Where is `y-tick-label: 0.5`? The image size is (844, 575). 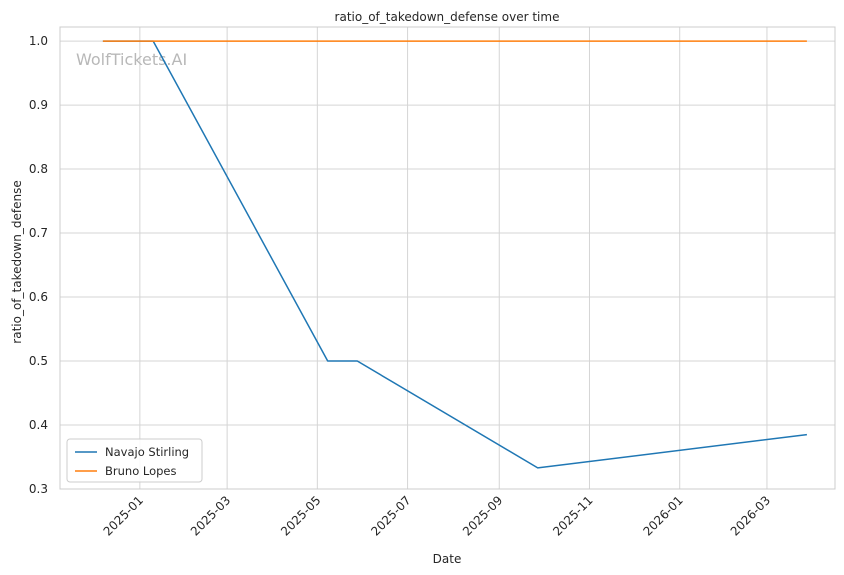 y-tick-label: 0.5 is located at coordinates (38, 361).